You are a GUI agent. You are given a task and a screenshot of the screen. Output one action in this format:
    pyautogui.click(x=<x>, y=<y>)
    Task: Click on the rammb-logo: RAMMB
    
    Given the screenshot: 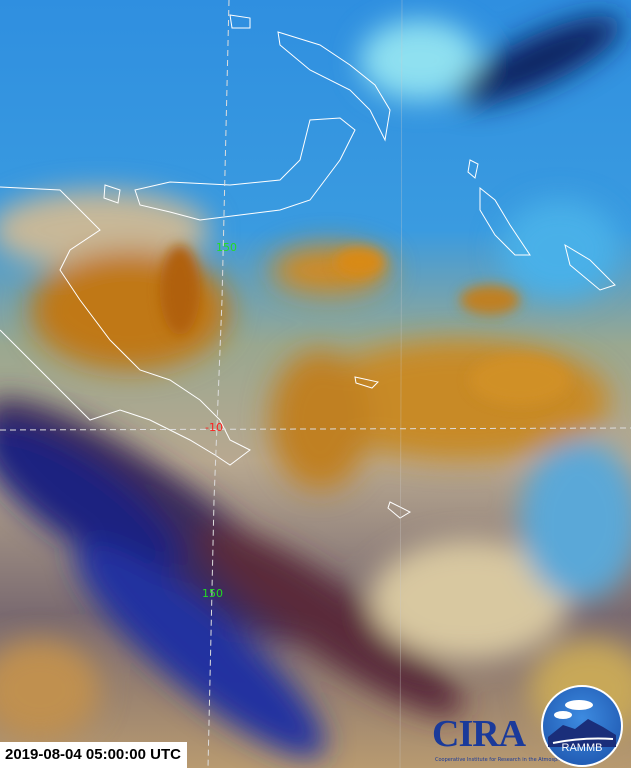 What is the action you would take?
    pyautogui.click(x=582, y=726)
    